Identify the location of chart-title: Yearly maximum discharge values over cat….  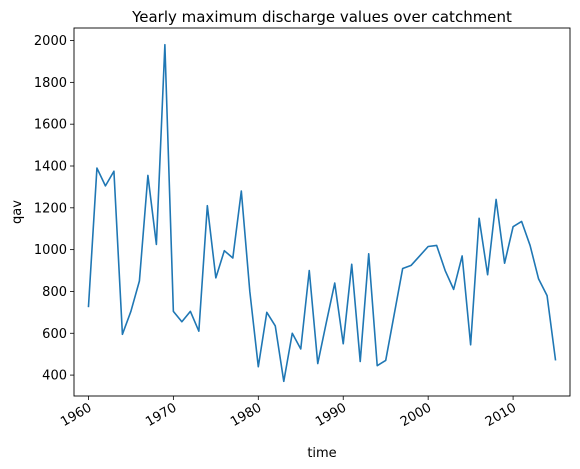
(321, 17).